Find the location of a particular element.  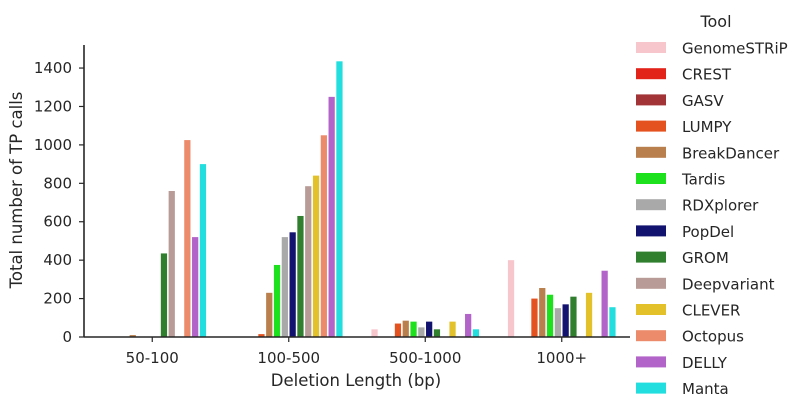

legend-label-octopus: Octopus is located at coordinates (713, 337).